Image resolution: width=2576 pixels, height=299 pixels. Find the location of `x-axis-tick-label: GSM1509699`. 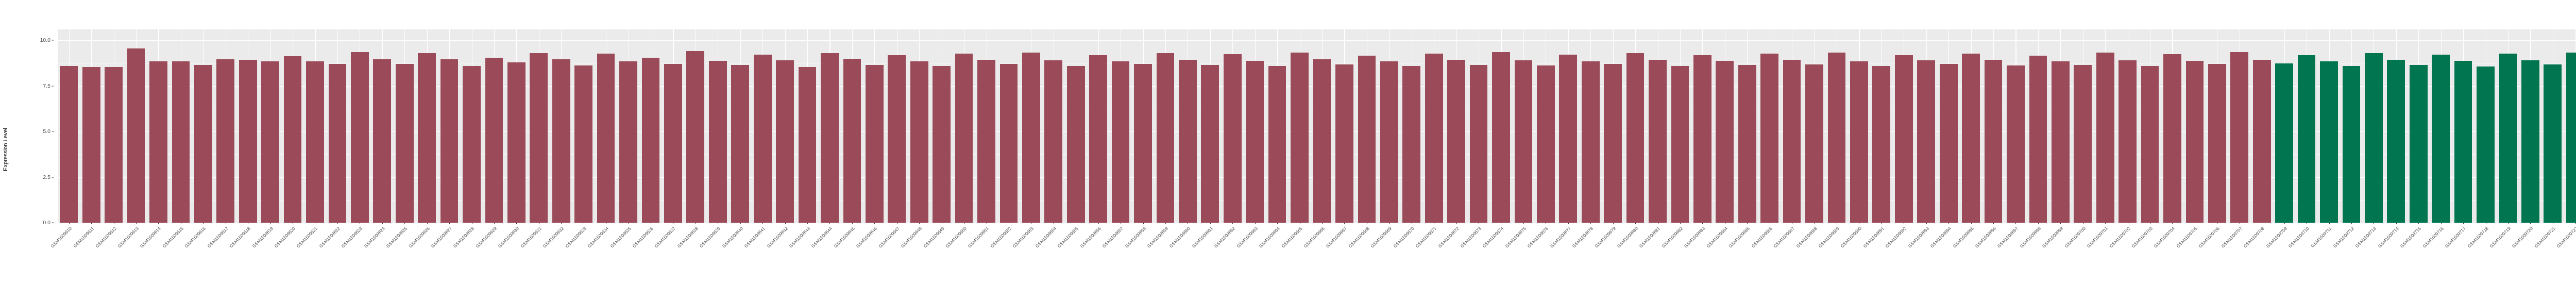

x-axis-tick-label: GSM1509699 is located at coordinates (2052, 237).